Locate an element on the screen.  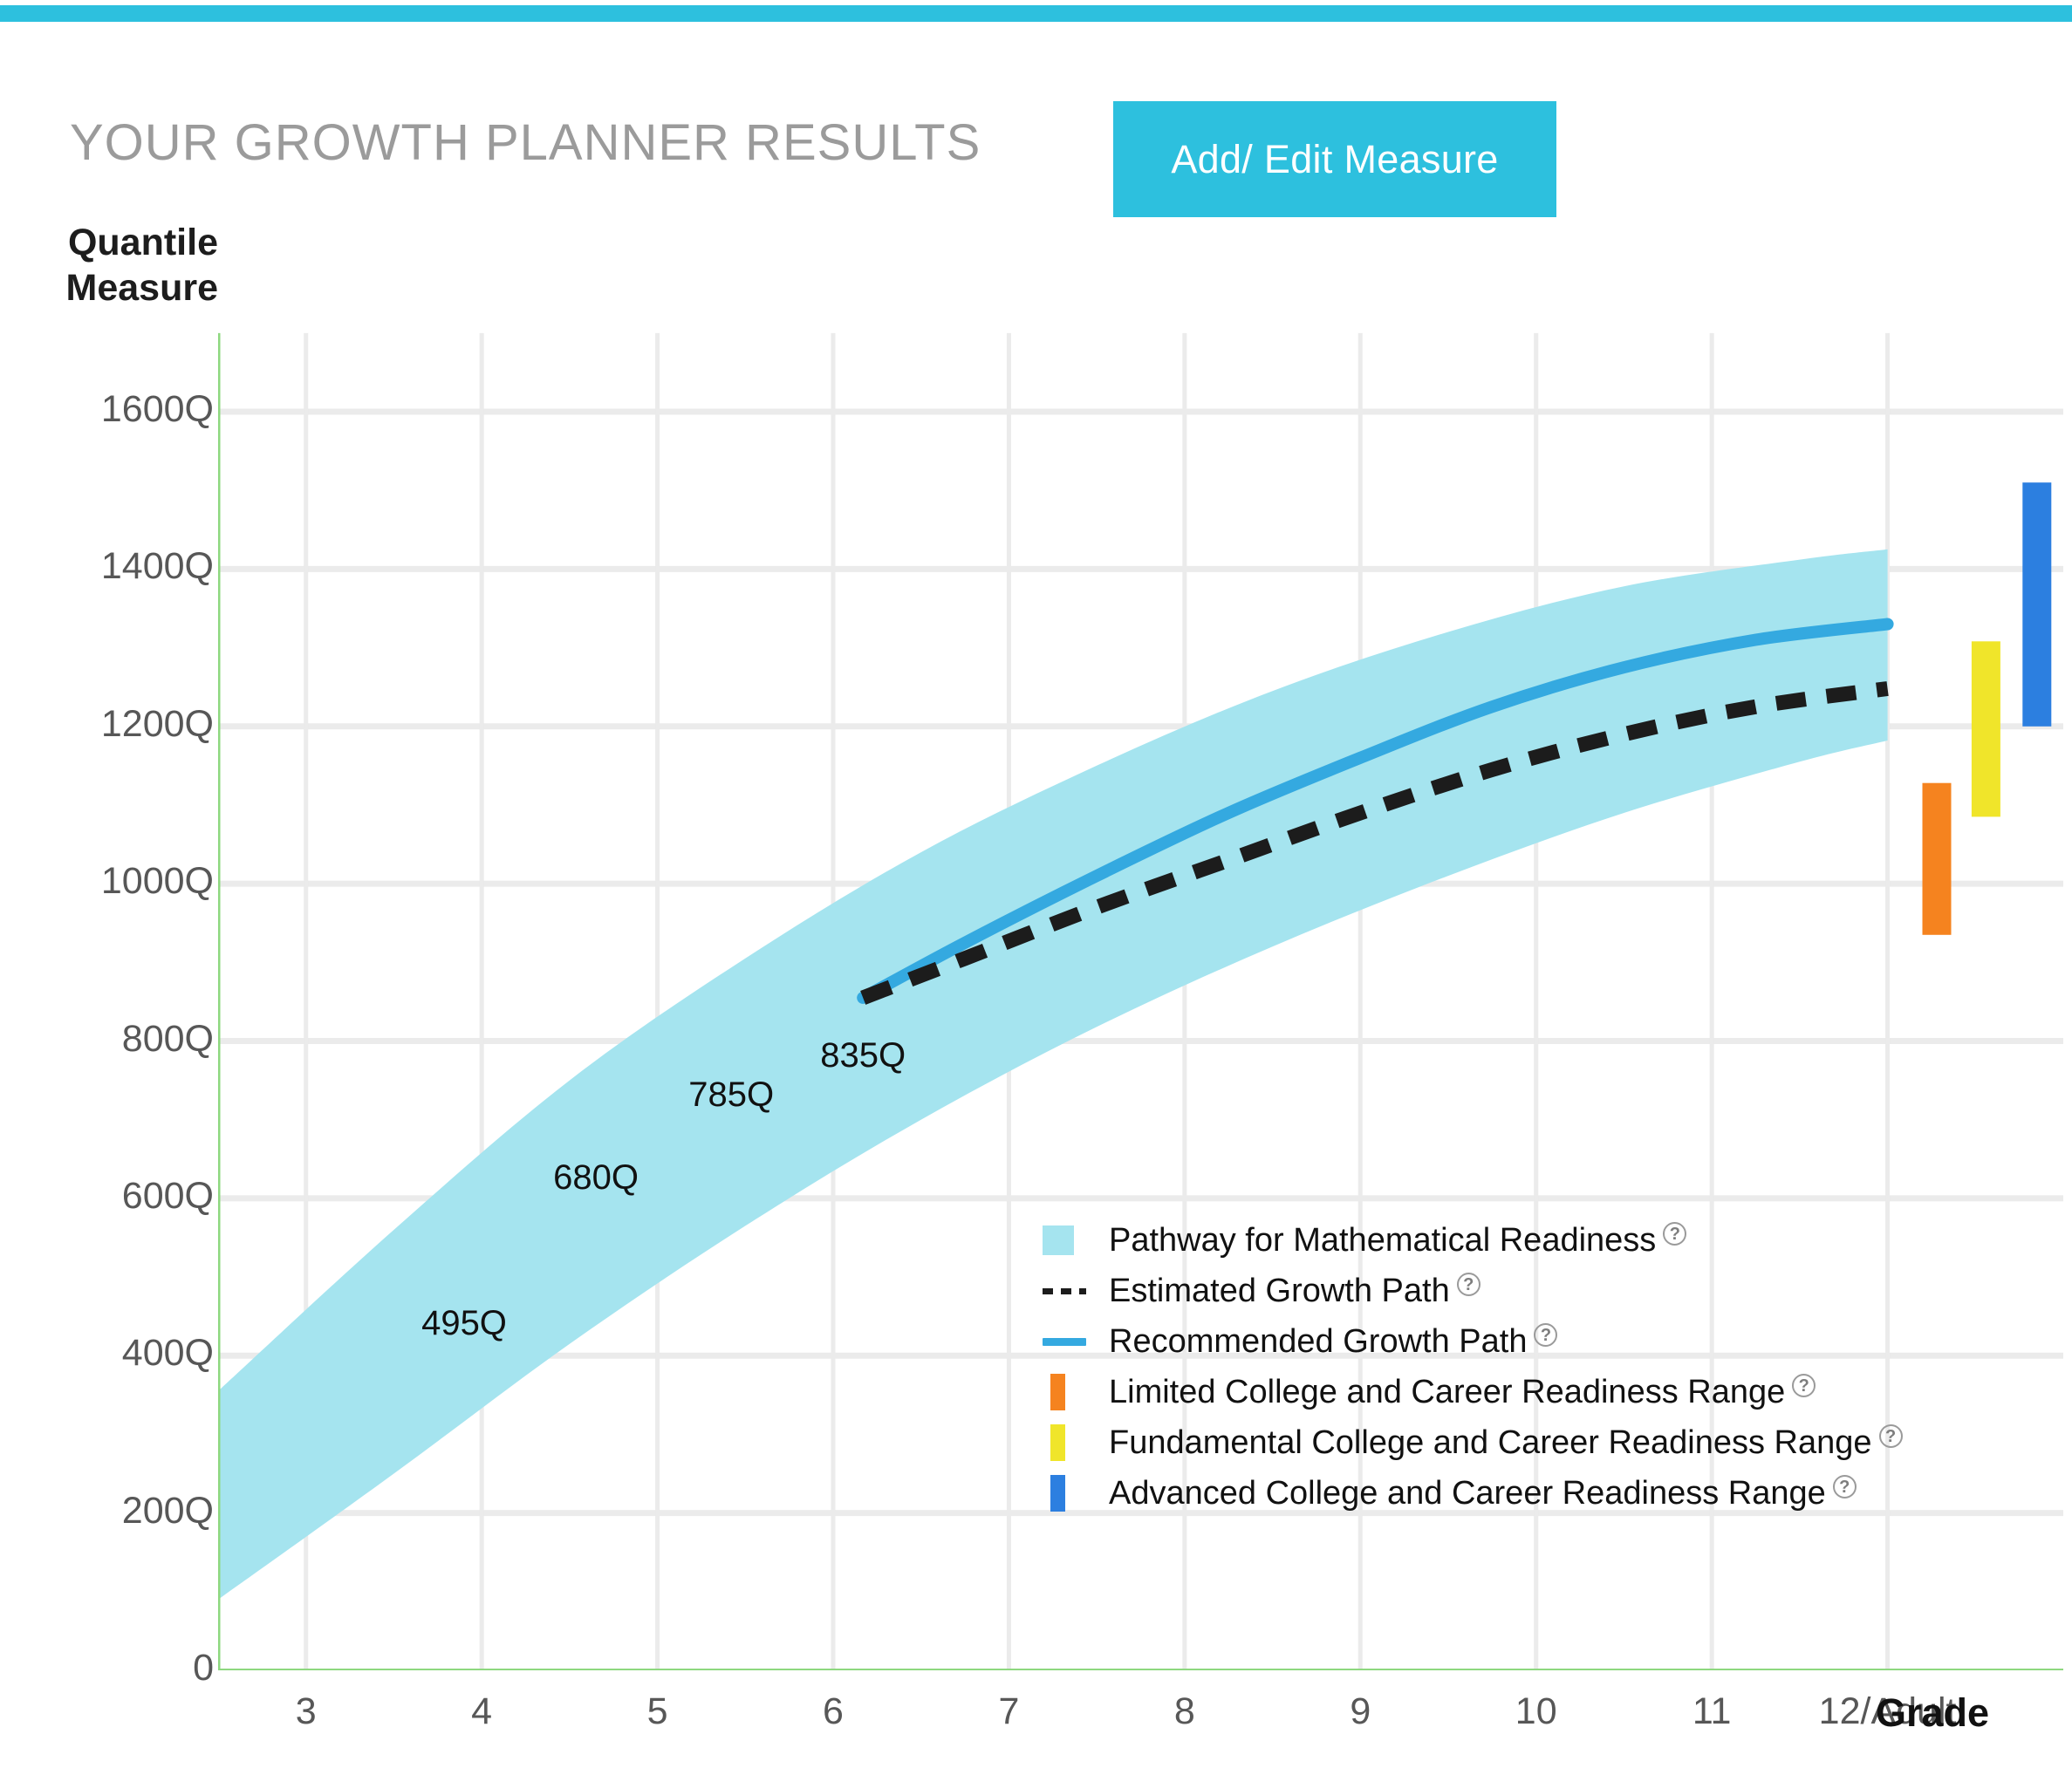
y-axis-title: Quantile Measure is located at coordinates (142, 266).